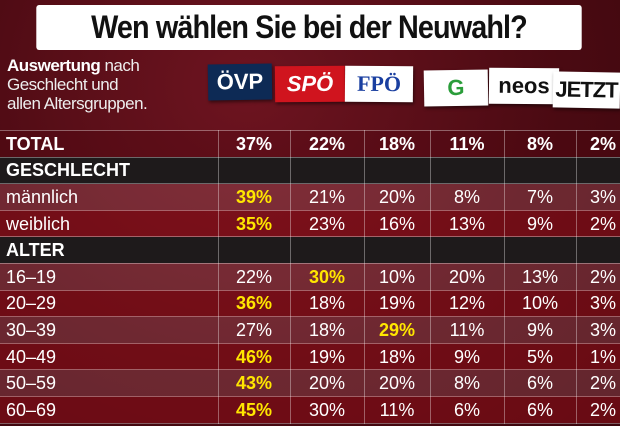  I want to click on table-cell: 5%, so click(540, 356).